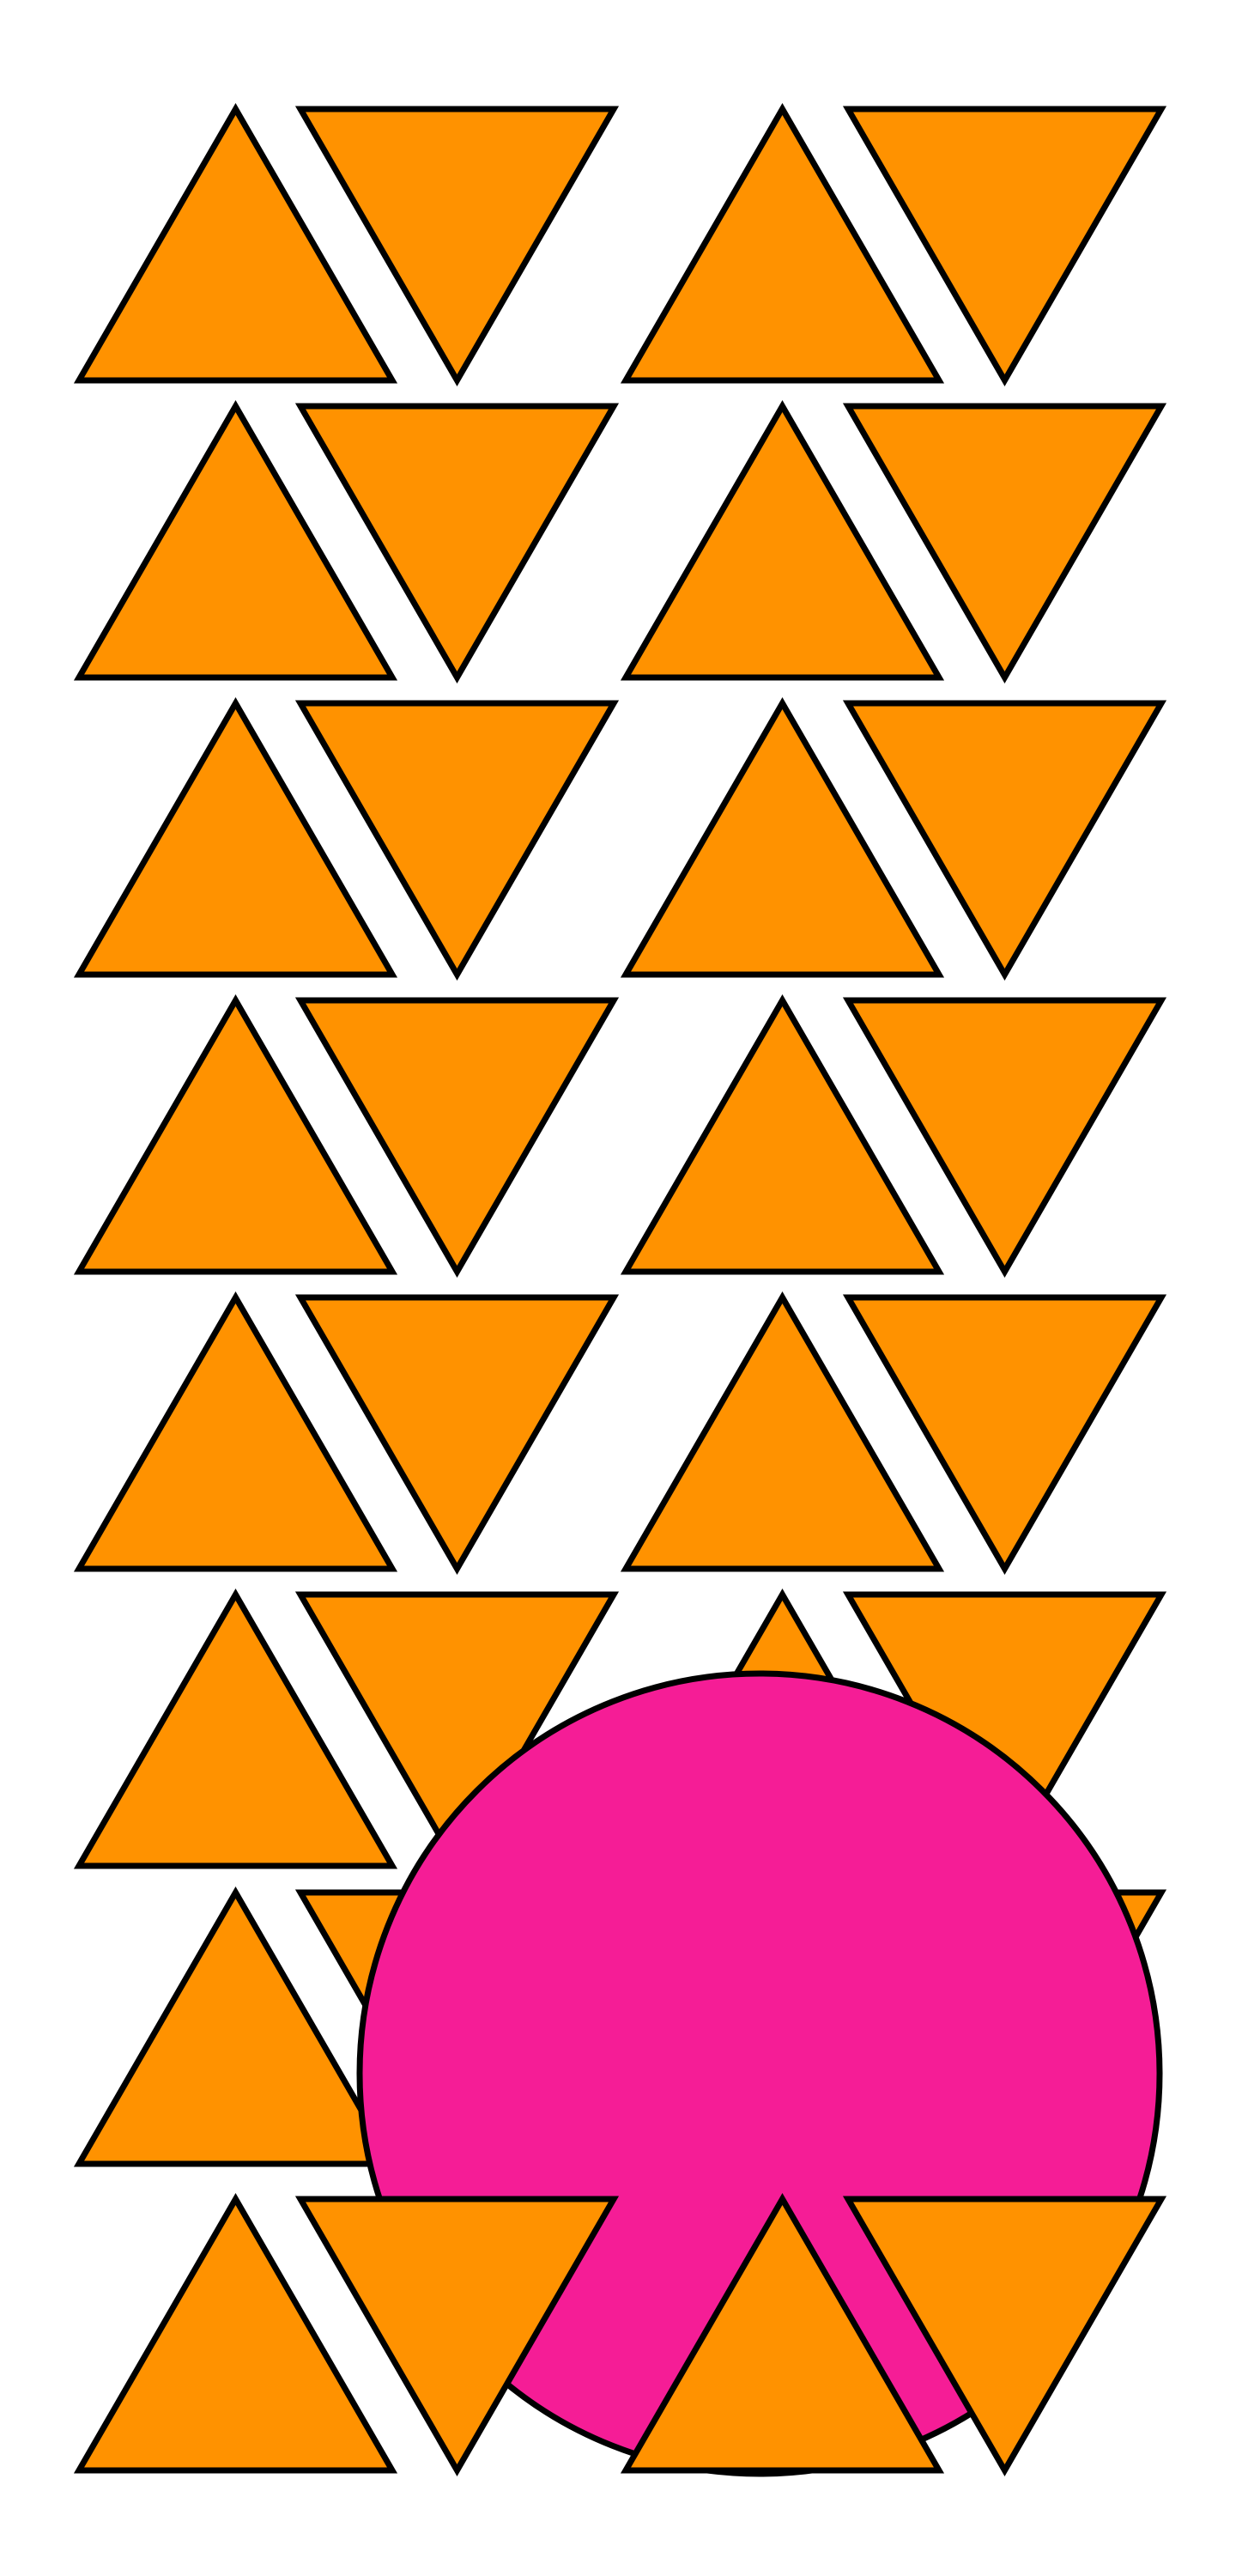 The width and height of the screenshot is (1236, 2576). What do you see at coordinates (235, 243) in the screenshot?
I see `triangle-up-r1-c1` at bounding box center [235, 243].